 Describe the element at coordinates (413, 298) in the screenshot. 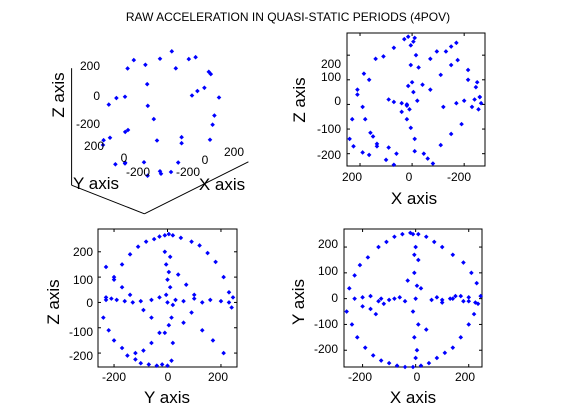

I see `tick-marks` at that location.